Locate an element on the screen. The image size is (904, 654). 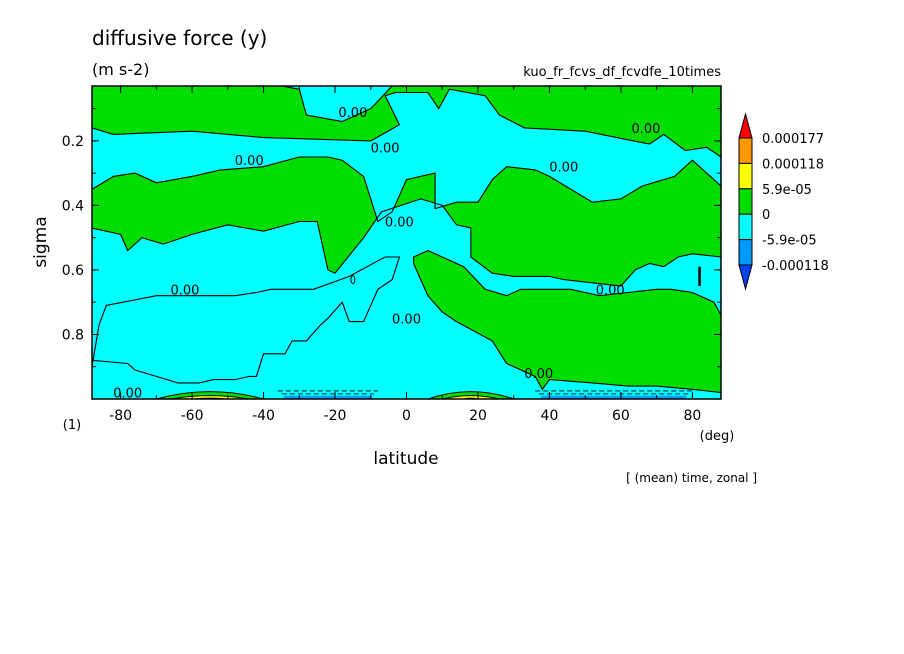
x-tick-label: -60 is located at coordinates (192, 416).